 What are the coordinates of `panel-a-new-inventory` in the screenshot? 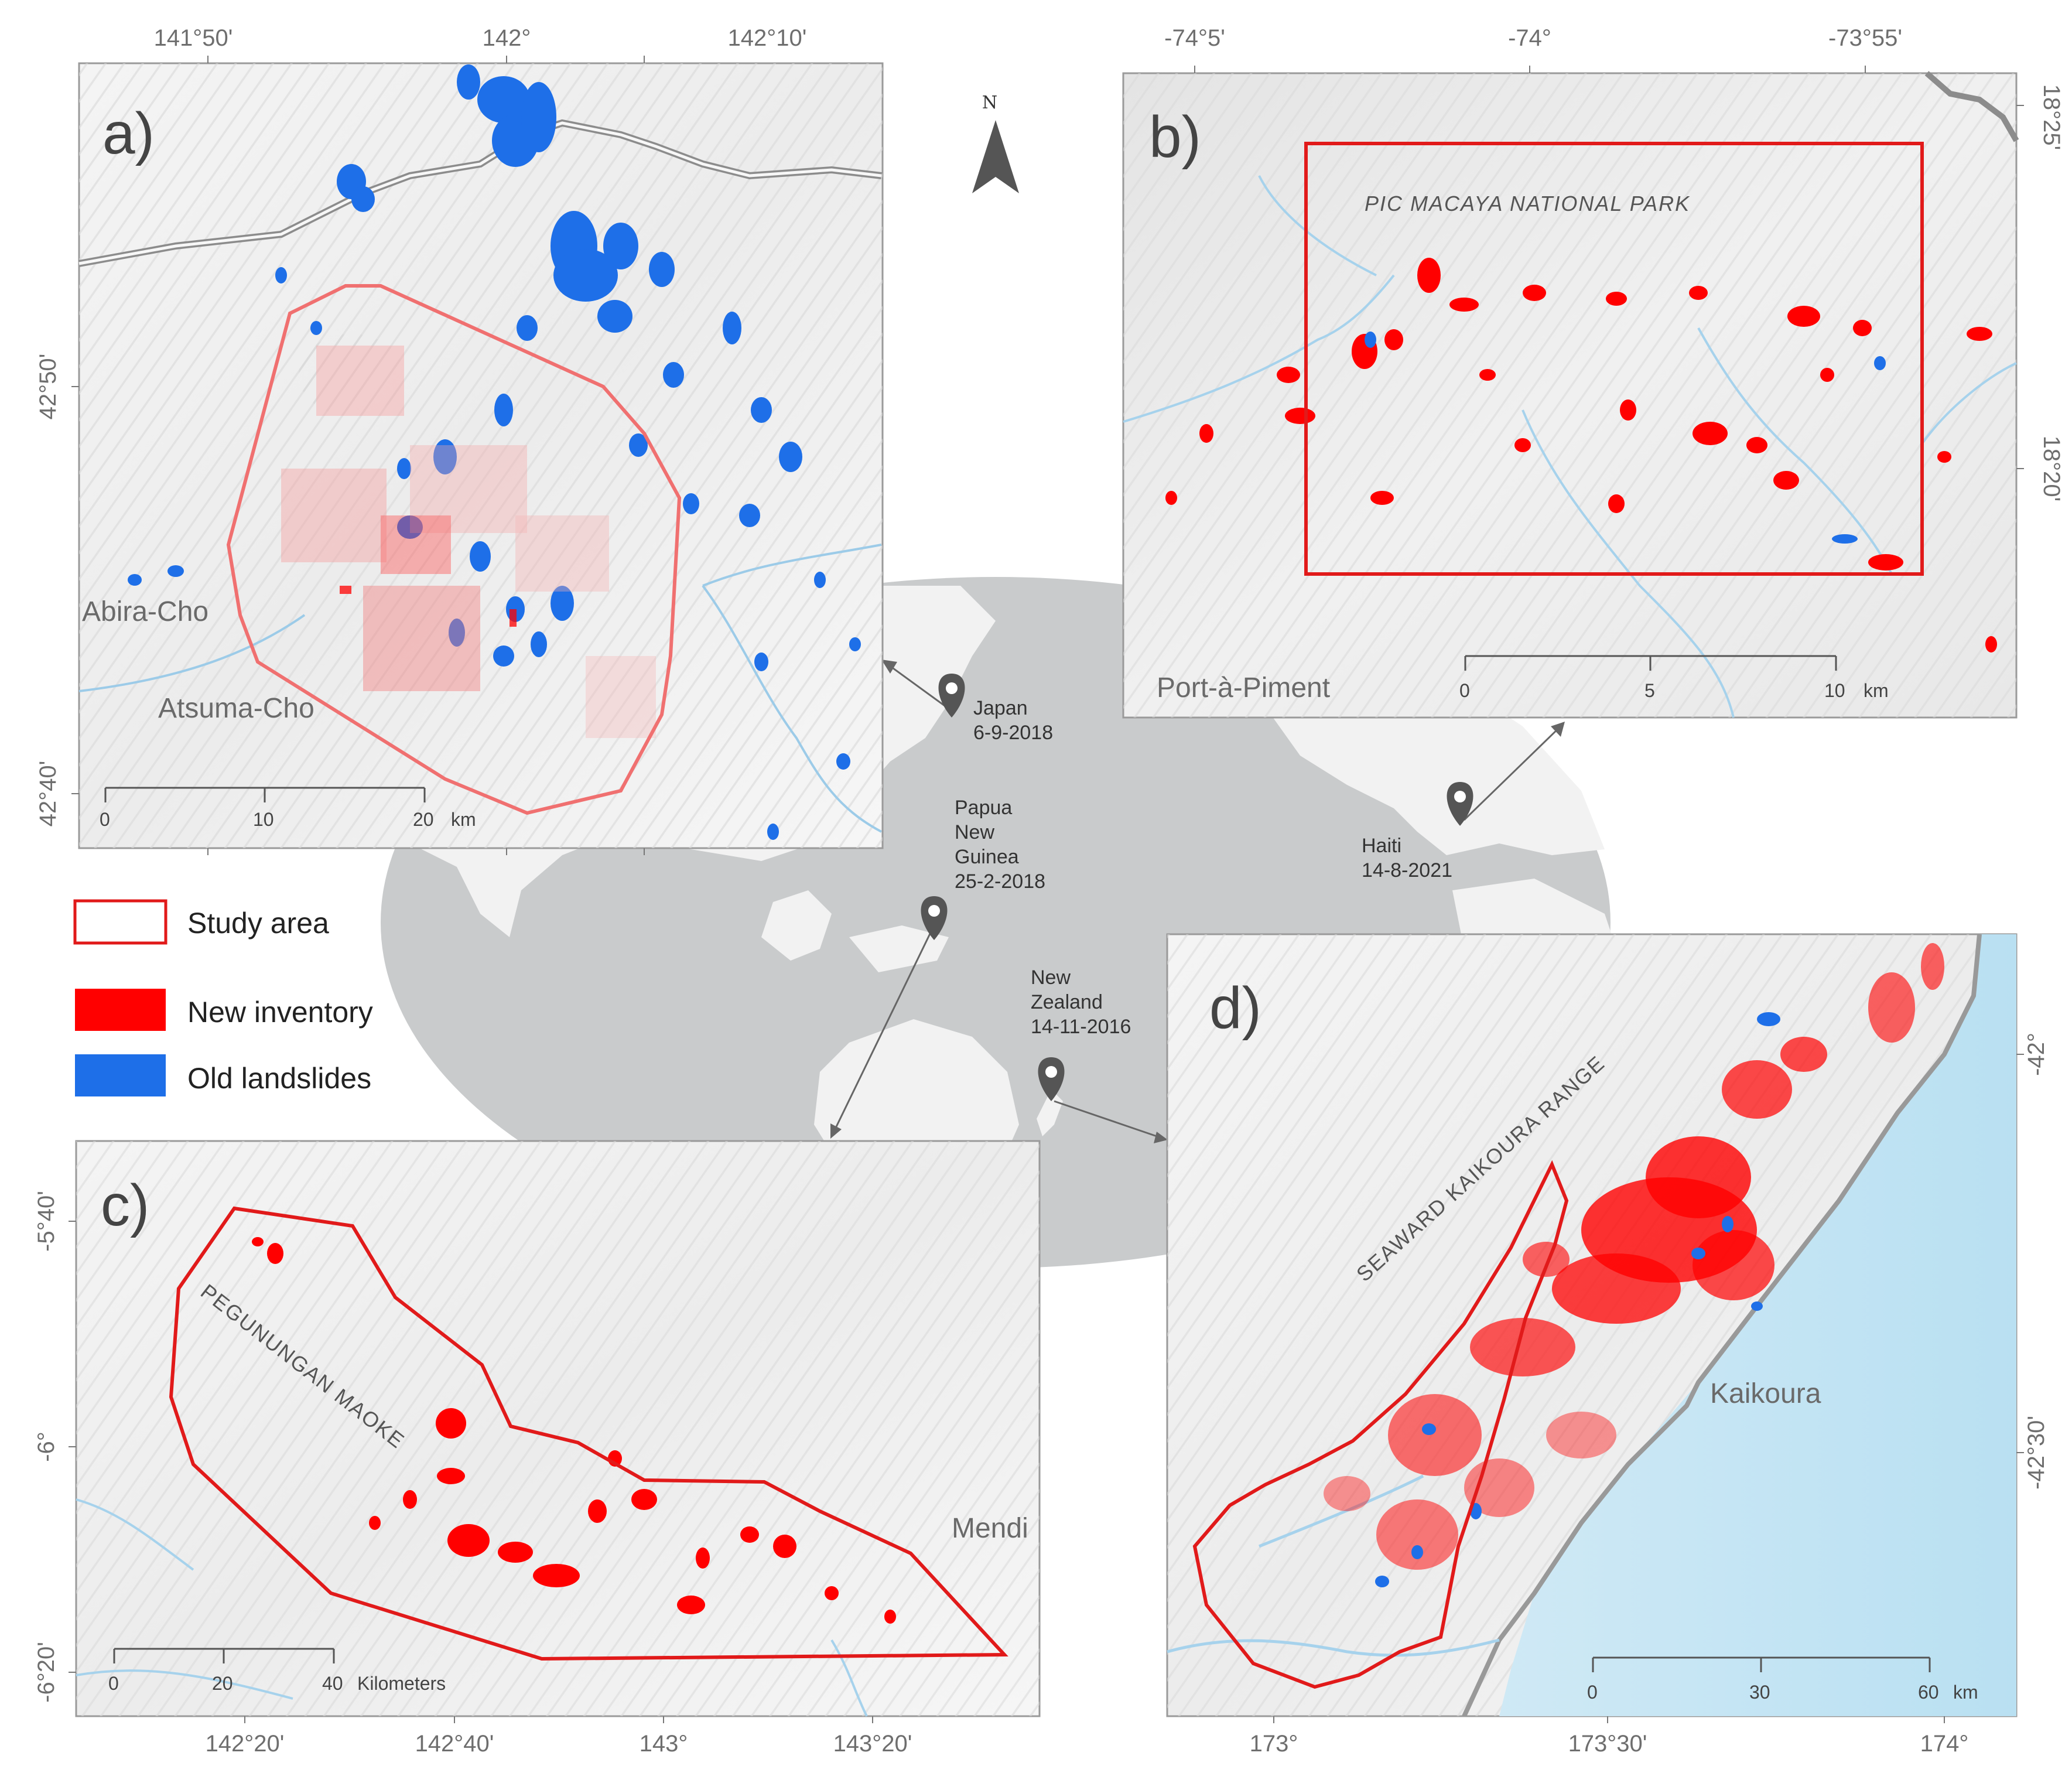 It's located at (468, 536).